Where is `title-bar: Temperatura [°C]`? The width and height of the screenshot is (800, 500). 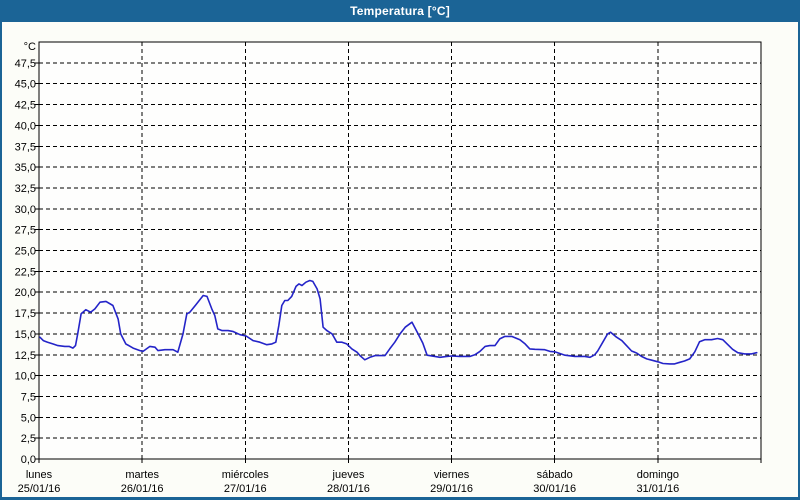 title-bar: Temperatura [°C] is located at coordinates (400, 11).